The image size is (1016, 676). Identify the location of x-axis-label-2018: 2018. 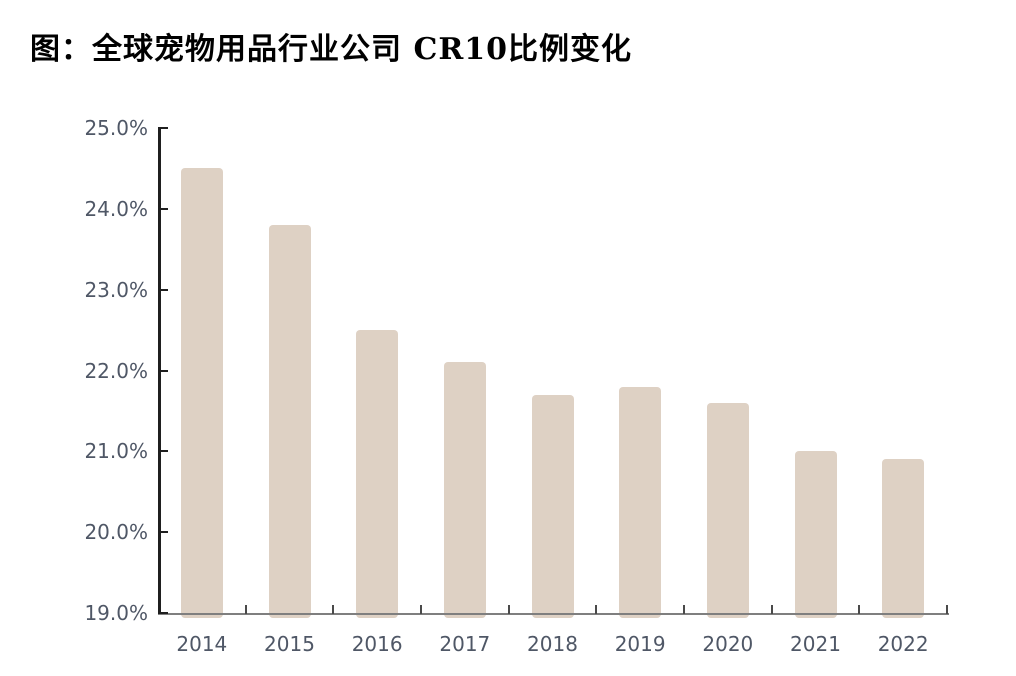
(552, 644).